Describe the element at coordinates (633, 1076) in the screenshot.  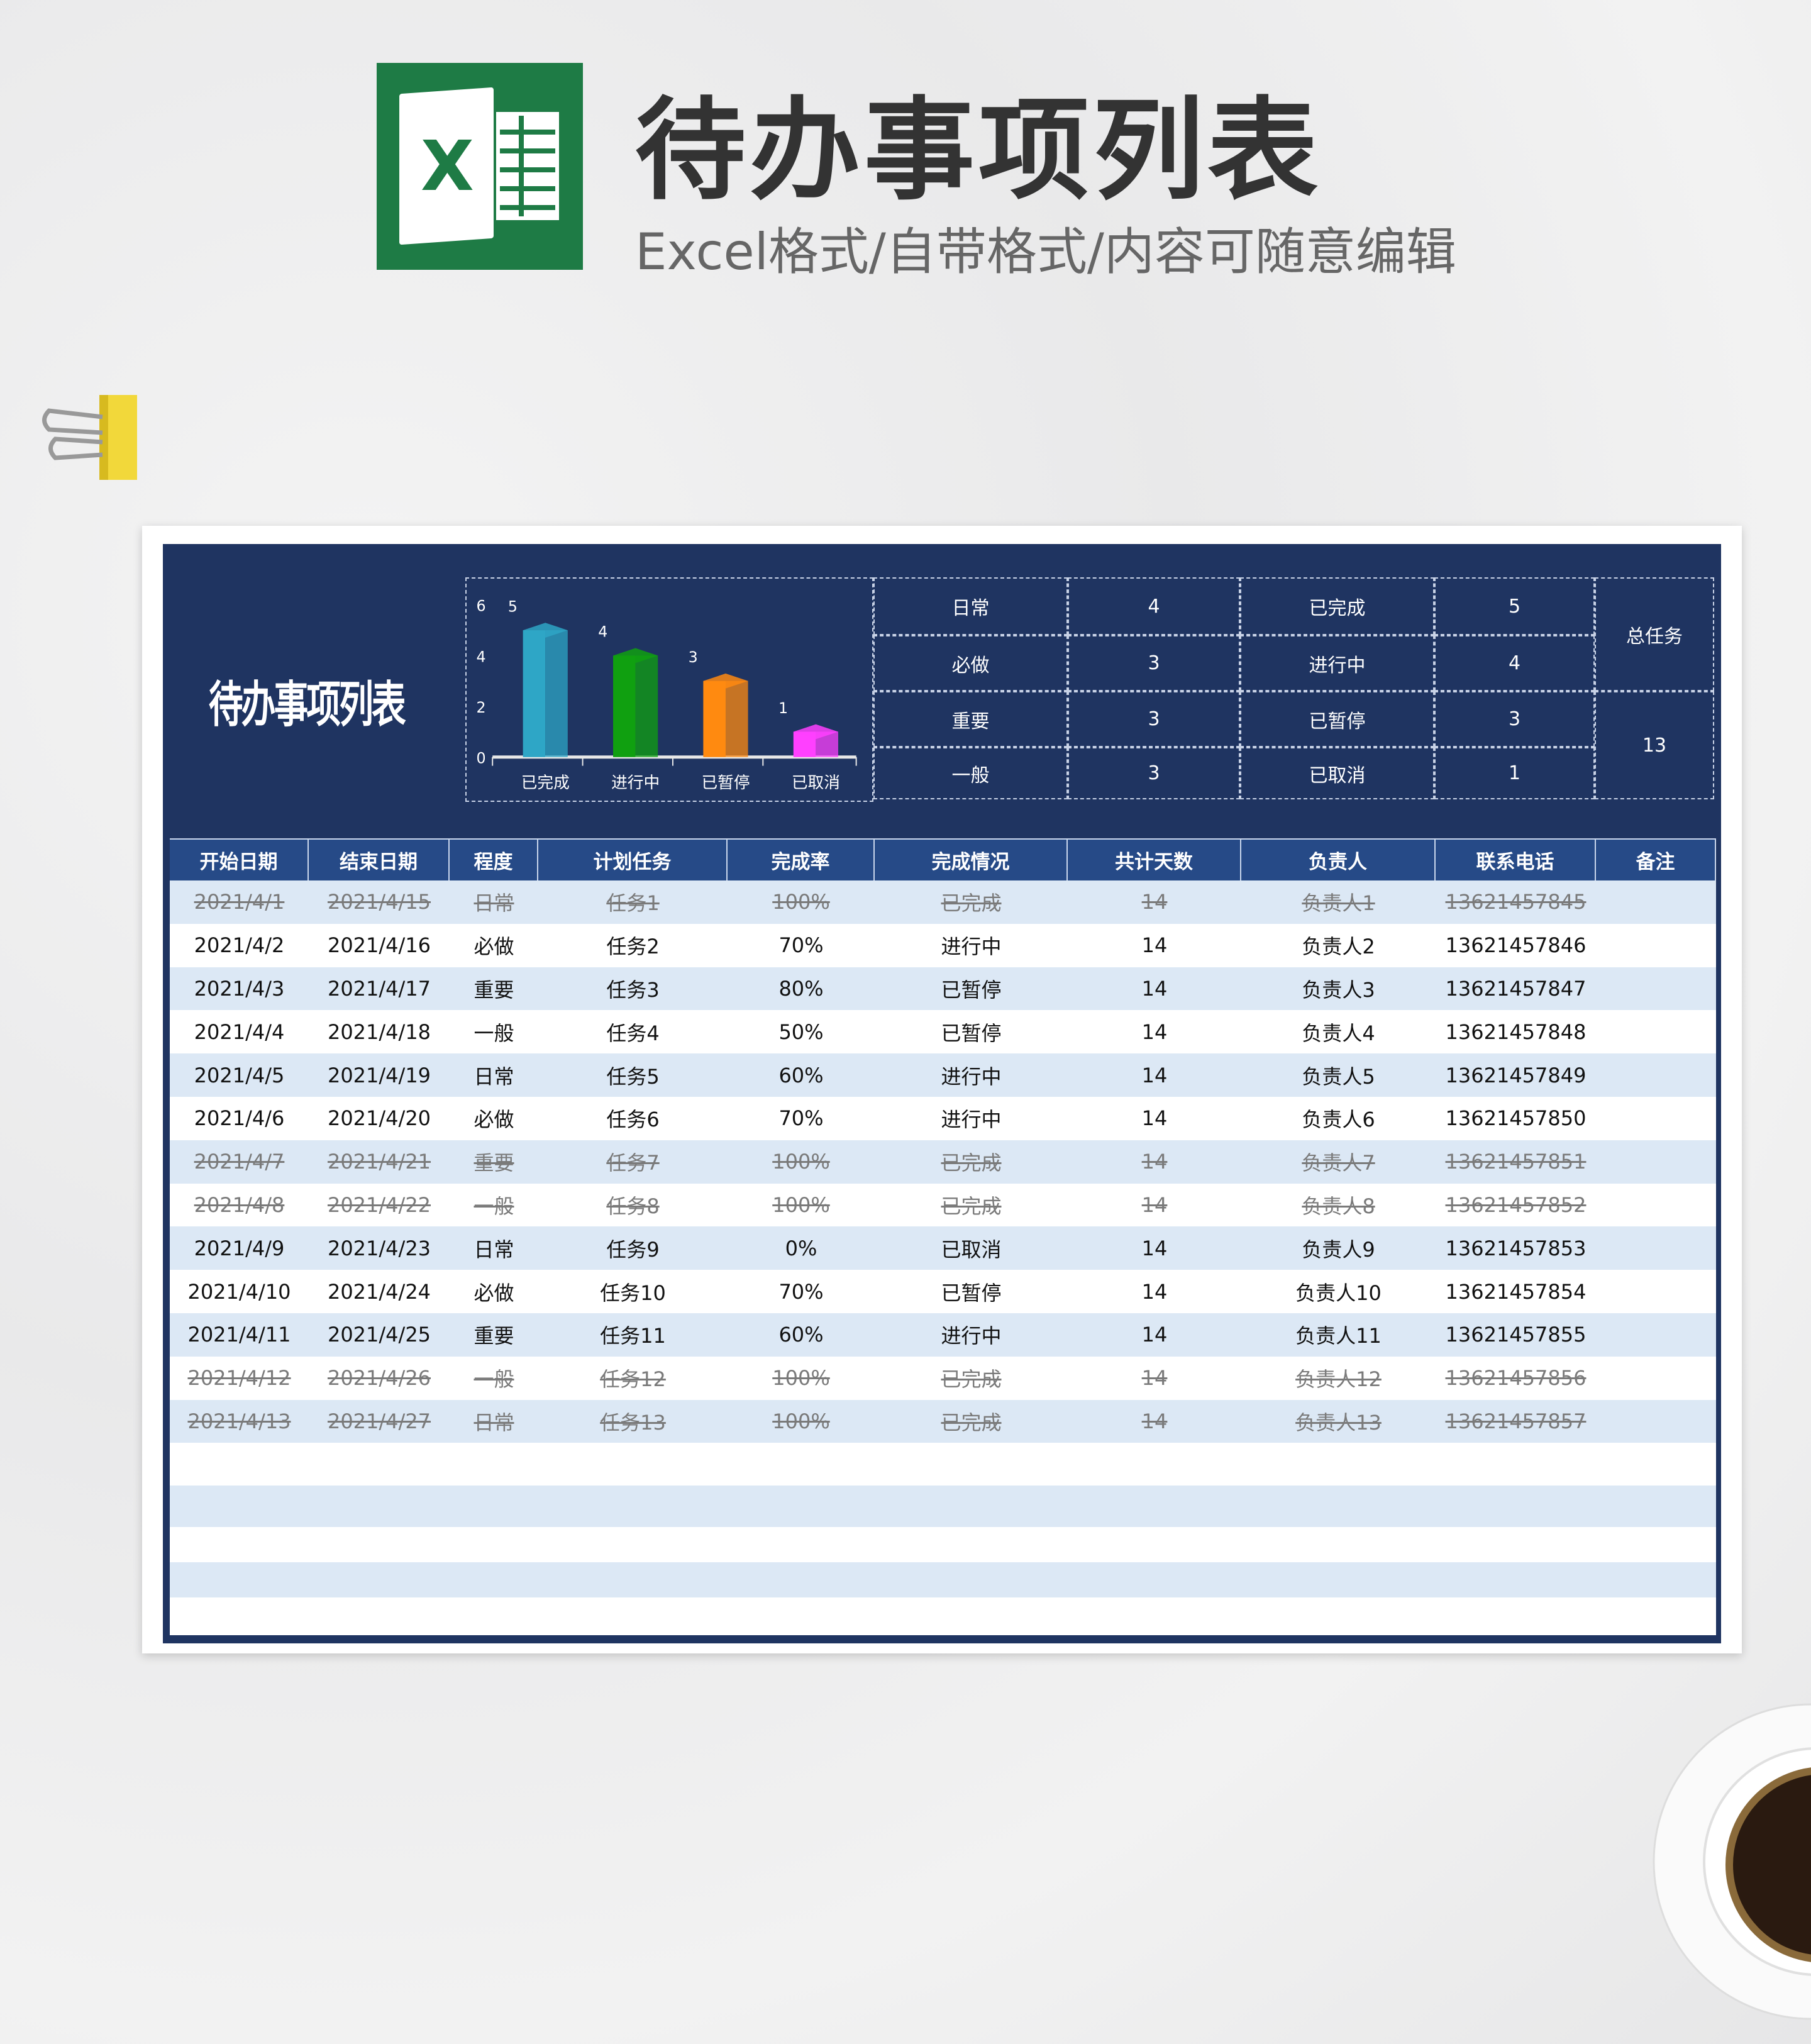
I see `table-cell: 任务5` at that location.